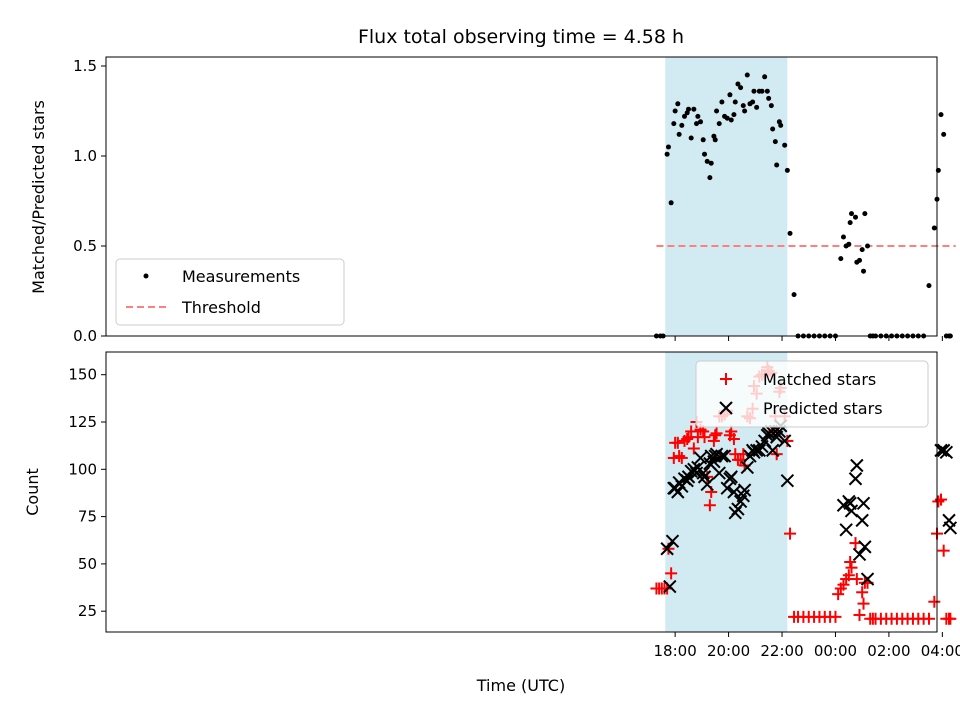 This screenshot has height=720, width=960. What do you see at coordinates (888, 651) in the screenshot?
I see `x-tick-label: 02:00` at bounding box center [888, 651].